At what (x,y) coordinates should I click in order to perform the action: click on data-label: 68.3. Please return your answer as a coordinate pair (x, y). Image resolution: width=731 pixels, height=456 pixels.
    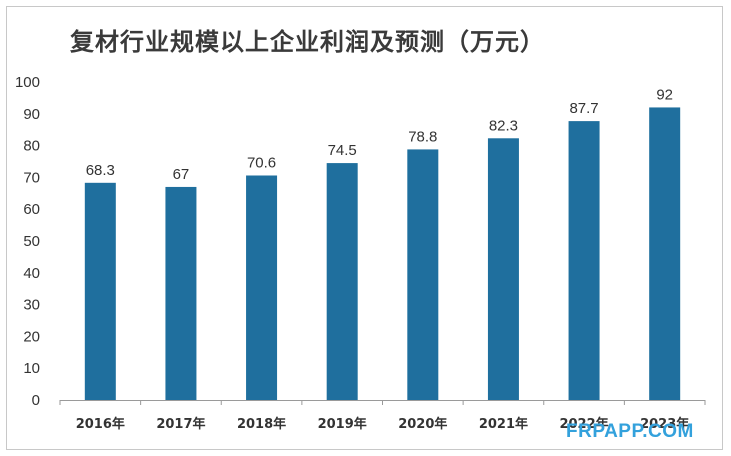
    Looking at the image, I should click on (100, 170).